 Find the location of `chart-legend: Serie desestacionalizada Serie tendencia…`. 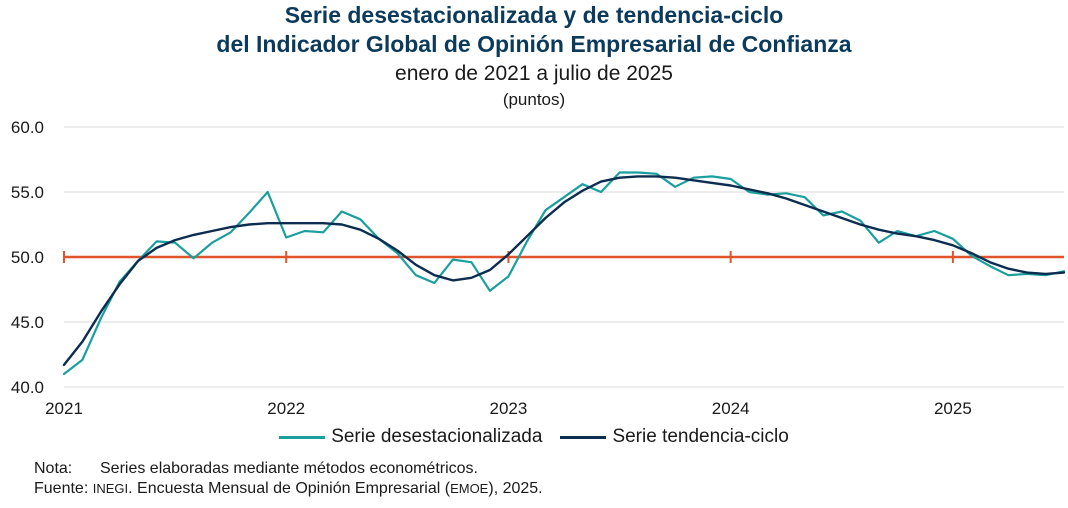

chart-legend: Serie desestacionalizada Serie tendencia… is located at coordinates (534, 437).